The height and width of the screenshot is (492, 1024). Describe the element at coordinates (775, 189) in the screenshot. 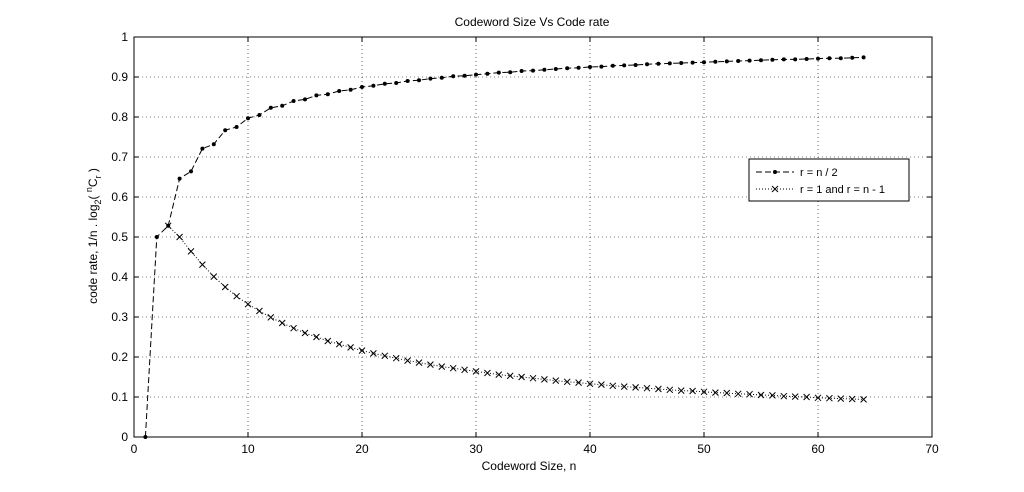

I see `legend-marker-r-one` at that location.